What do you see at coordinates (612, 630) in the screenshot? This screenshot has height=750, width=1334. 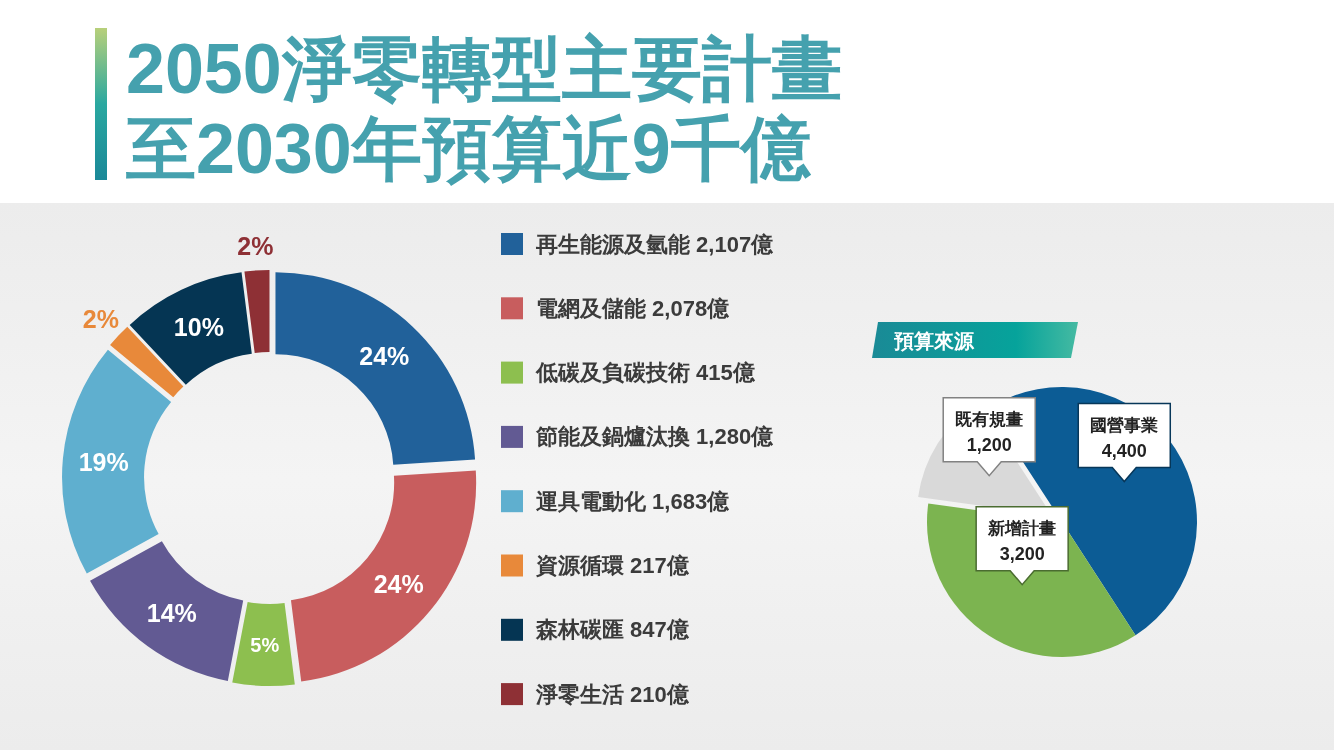 I see `legend-label: 森林碳匯 847億` at bounding box center [612, 630].